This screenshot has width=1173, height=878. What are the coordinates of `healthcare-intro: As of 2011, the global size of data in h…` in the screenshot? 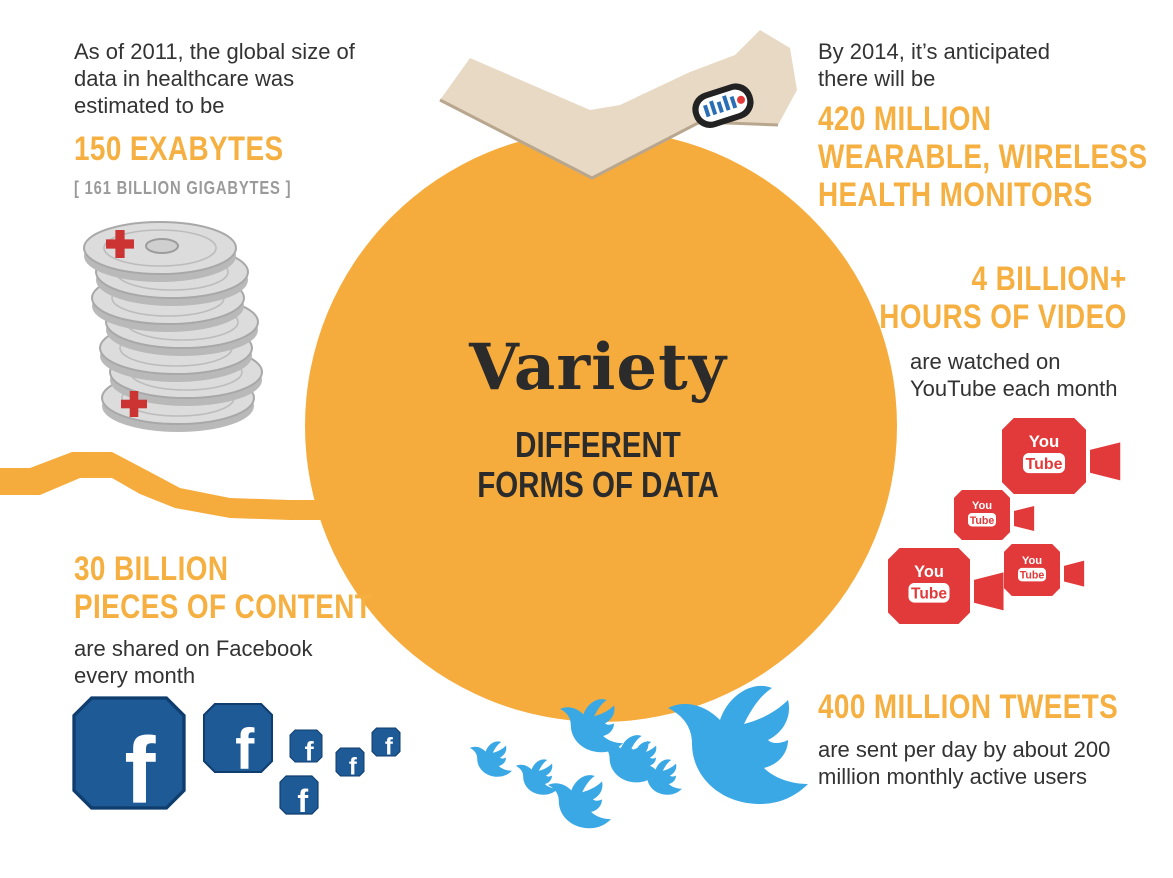 It's located at (244, 78).